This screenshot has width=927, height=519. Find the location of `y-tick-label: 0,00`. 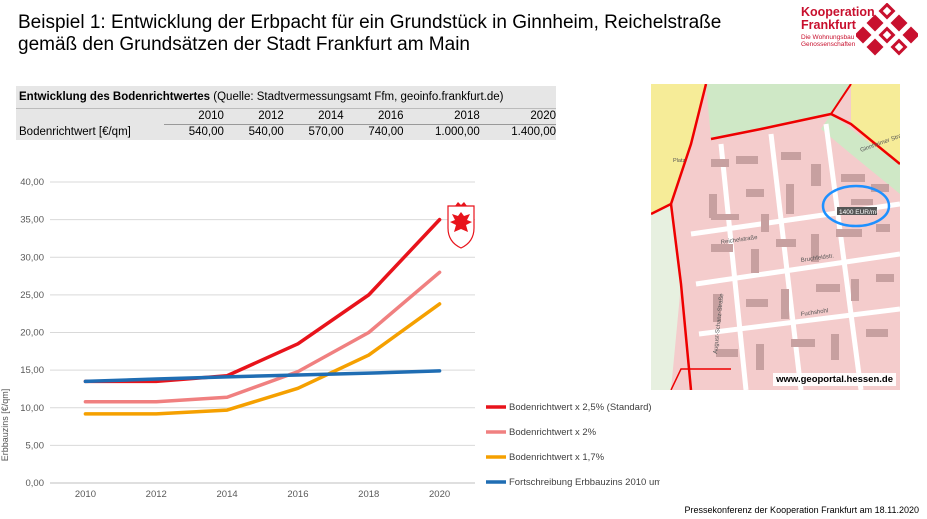

y-tick-label: 0,00 is located at coordinates (35, 483).